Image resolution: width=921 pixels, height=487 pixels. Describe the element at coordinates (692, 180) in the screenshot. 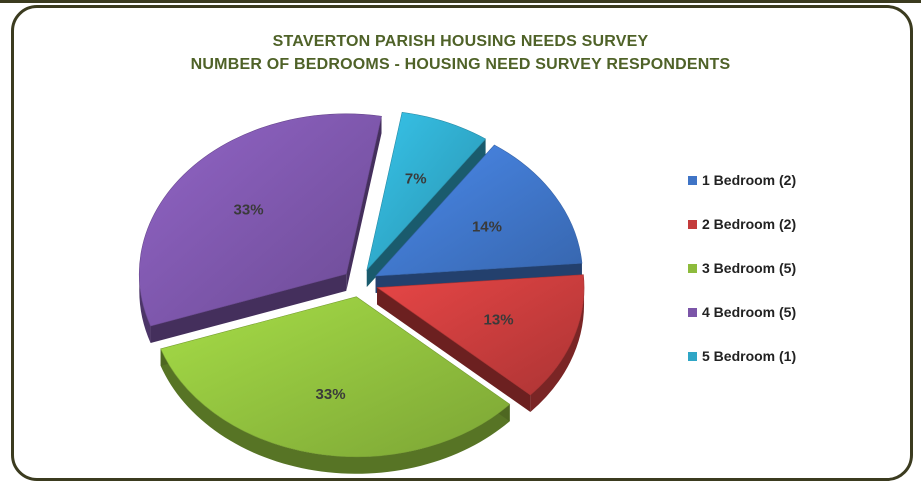

I see `legend-swatch-1-bedroom` at that location.